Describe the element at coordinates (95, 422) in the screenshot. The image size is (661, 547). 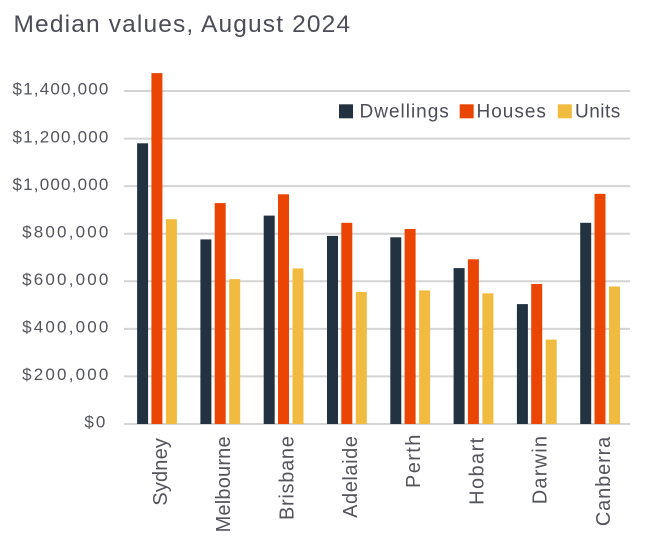
I see `svg-text: $0` at that location.